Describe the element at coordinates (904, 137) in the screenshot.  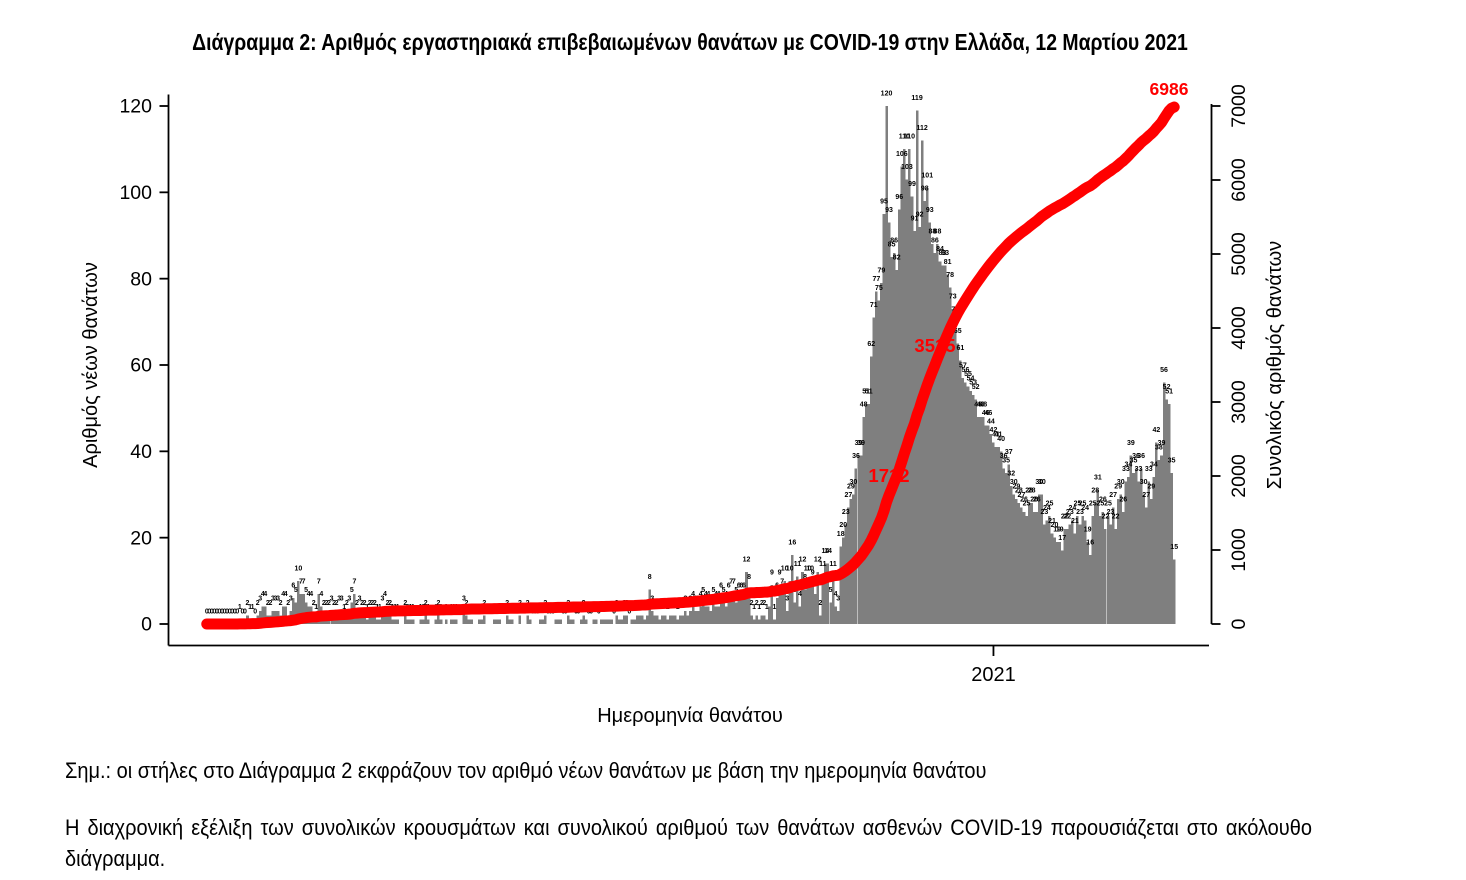
I see `bar-value-label: 110` at that location.